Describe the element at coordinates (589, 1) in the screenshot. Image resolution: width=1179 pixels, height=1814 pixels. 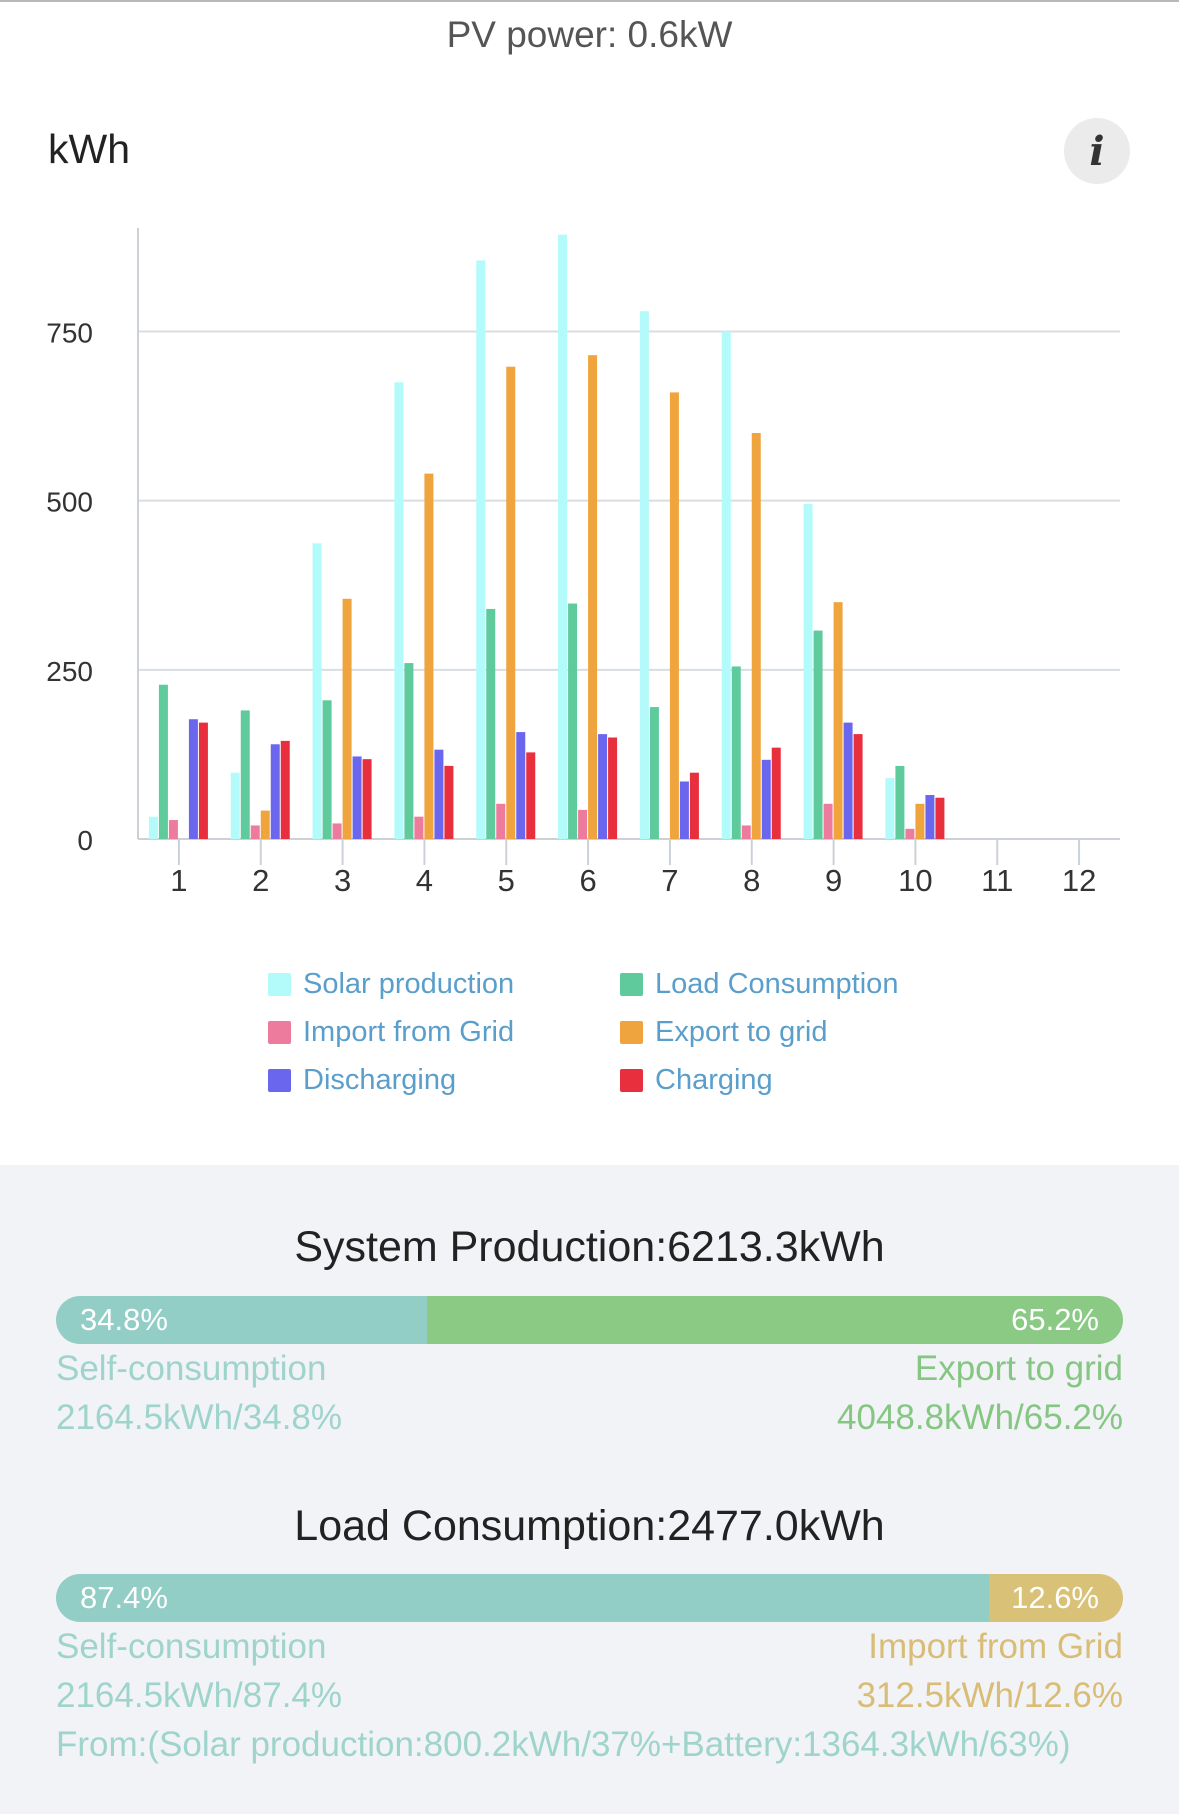
I see `top-divider` at that location.